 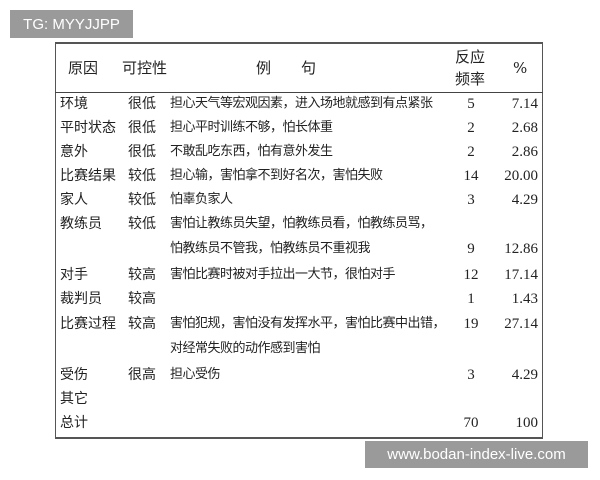 I want to click on cell-reason: 裁判员, so click(x=81, y=299).